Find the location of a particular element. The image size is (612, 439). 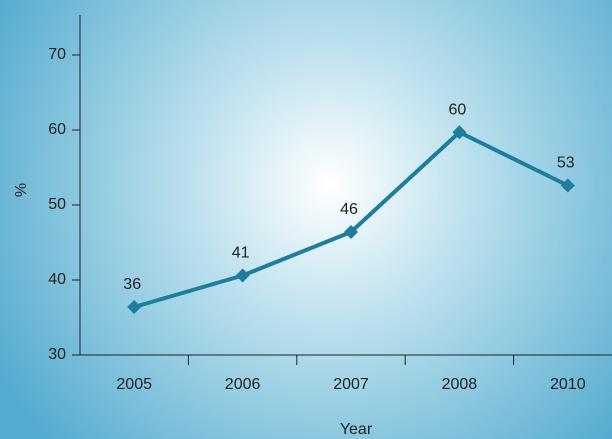

data-label: 60 is located at coordinates (458, 109).